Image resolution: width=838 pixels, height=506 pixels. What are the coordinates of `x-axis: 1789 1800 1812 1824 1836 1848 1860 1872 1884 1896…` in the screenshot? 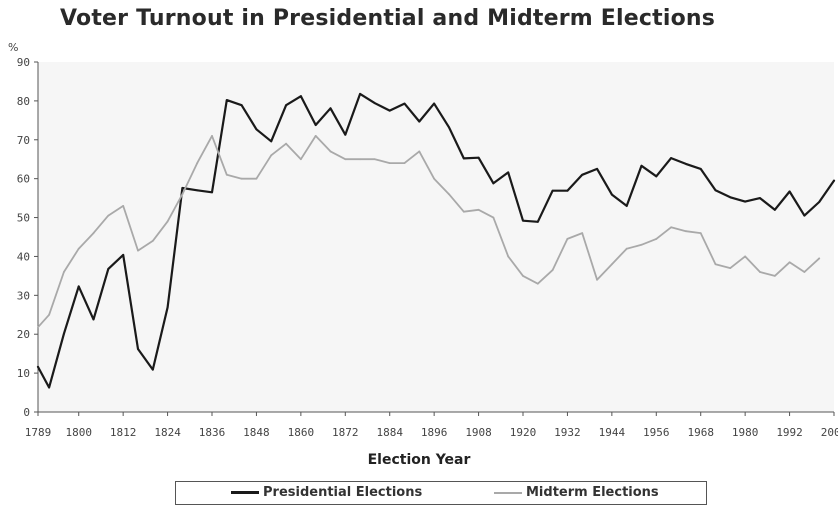 It's located at (431, 425).